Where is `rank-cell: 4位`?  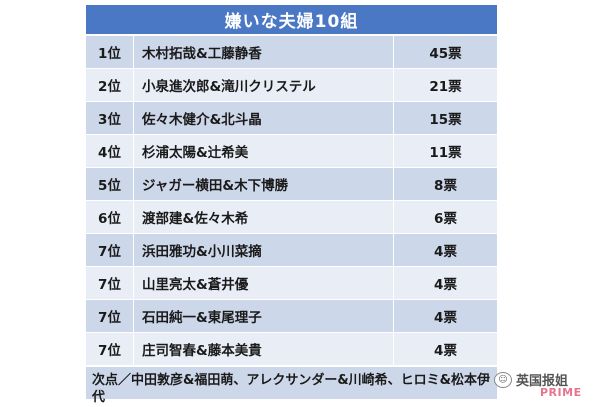 rank-cell: 4位 is located at coordinates (109, 151).